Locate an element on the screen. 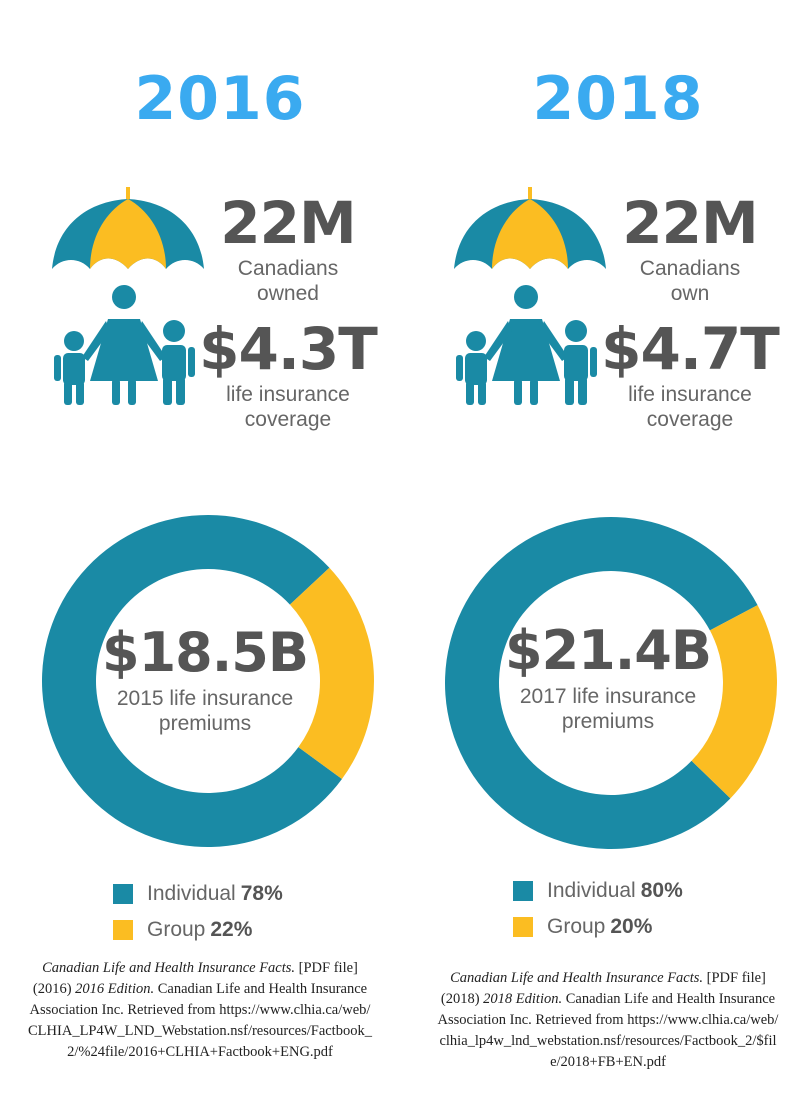  donut-center-label: $18.5B 2015 life insurance premiums is located at coordinates (205, 678).